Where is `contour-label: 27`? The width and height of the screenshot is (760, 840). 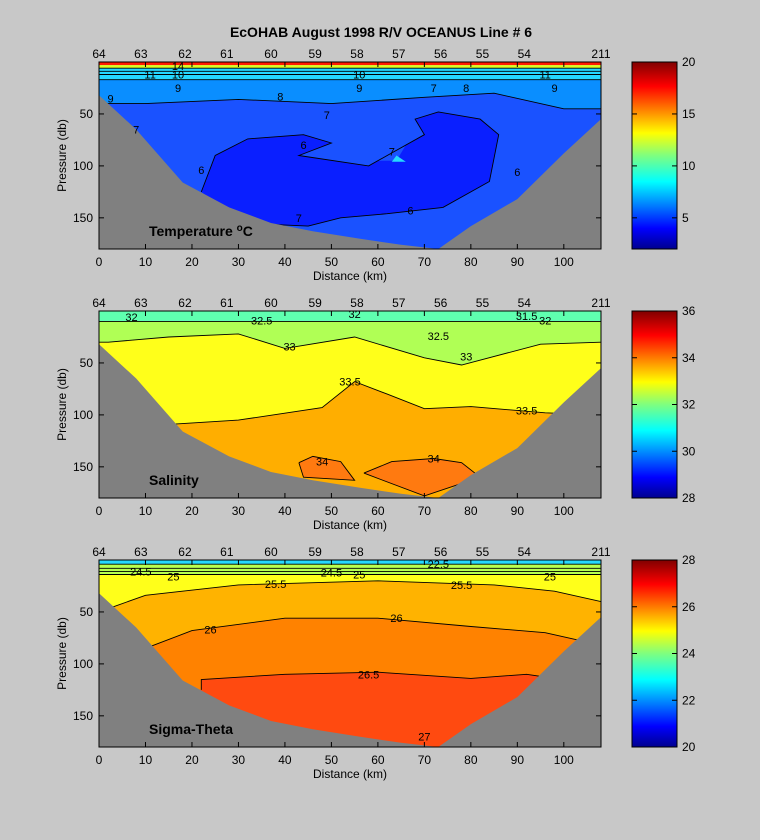
contour-label: 27 is located at coordinates (424, 738).